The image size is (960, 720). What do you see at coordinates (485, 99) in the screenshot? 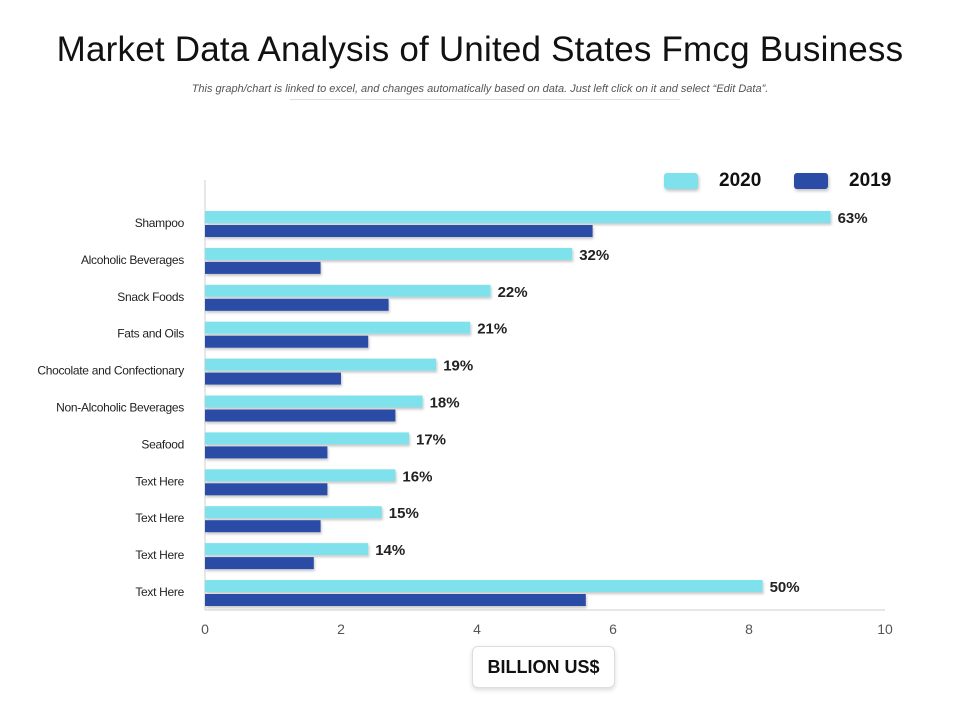
I see `subtitle-divider` at bounding box center [485, 99].